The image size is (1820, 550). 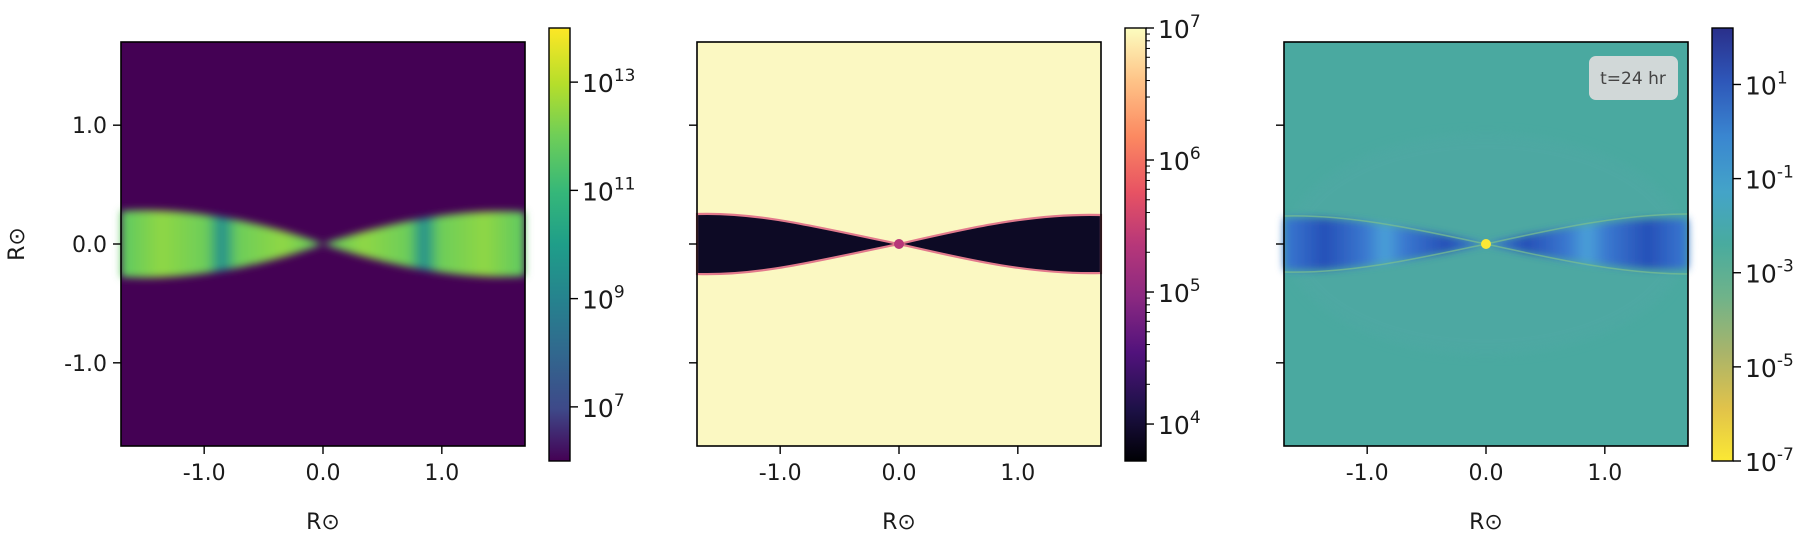 What do you see at coordinates (559, 244) in the screenshot?
I see `panel-1-colorbar` at bounding box center [559, 244].